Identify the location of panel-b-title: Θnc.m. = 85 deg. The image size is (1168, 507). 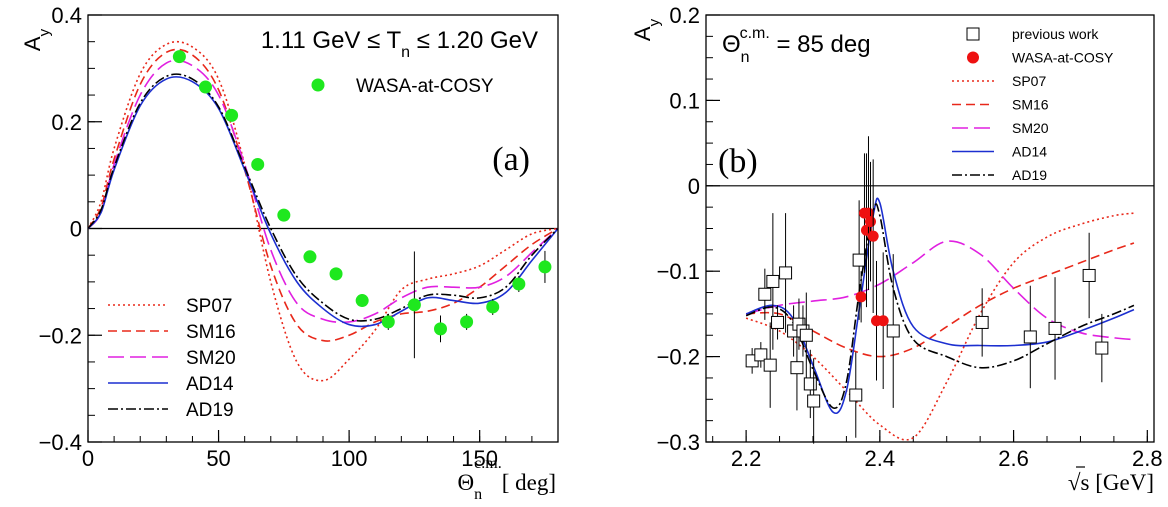
(796, 45).